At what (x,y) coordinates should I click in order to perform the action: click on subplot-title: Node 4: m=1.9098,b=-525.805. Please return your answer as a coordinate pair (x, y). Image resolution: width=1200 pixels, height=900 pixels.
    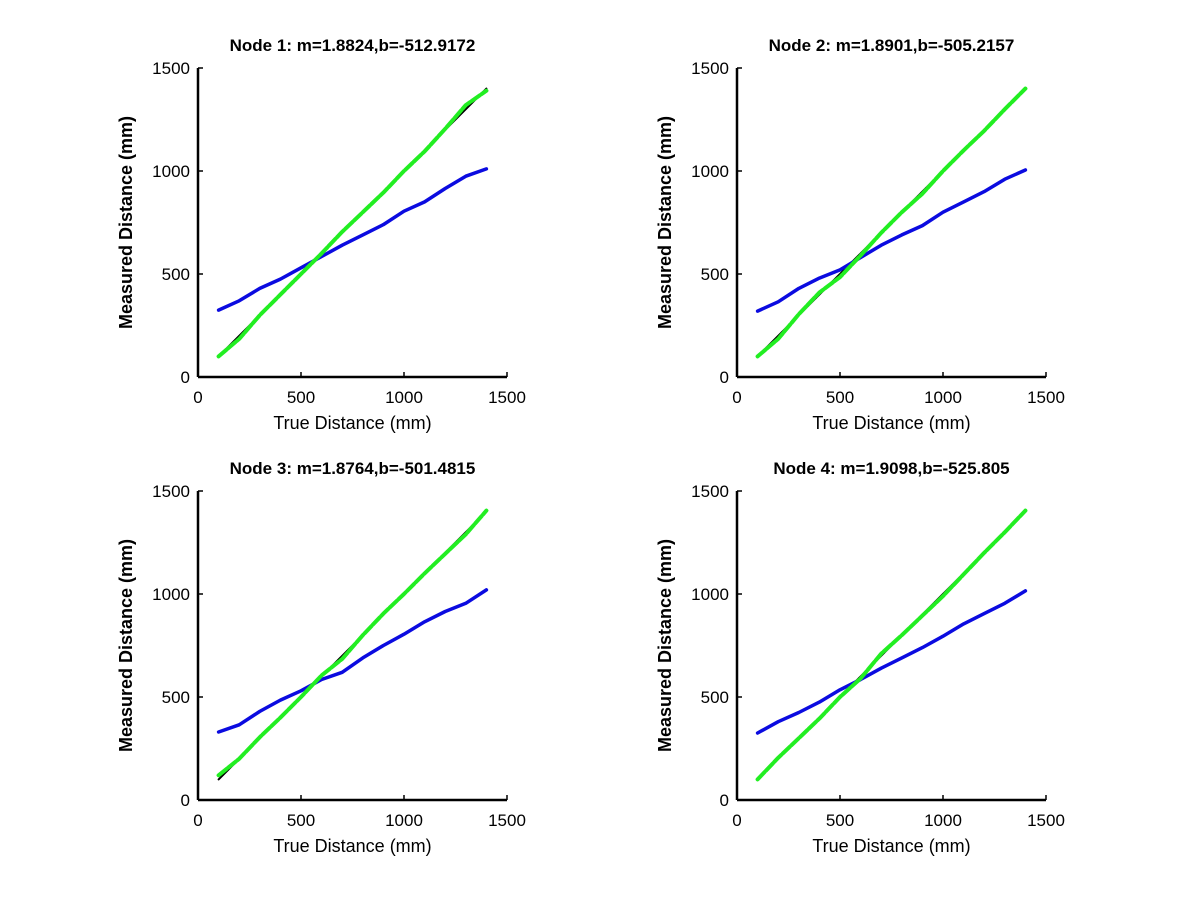
    Looking at the image, I should click on (891, 468).